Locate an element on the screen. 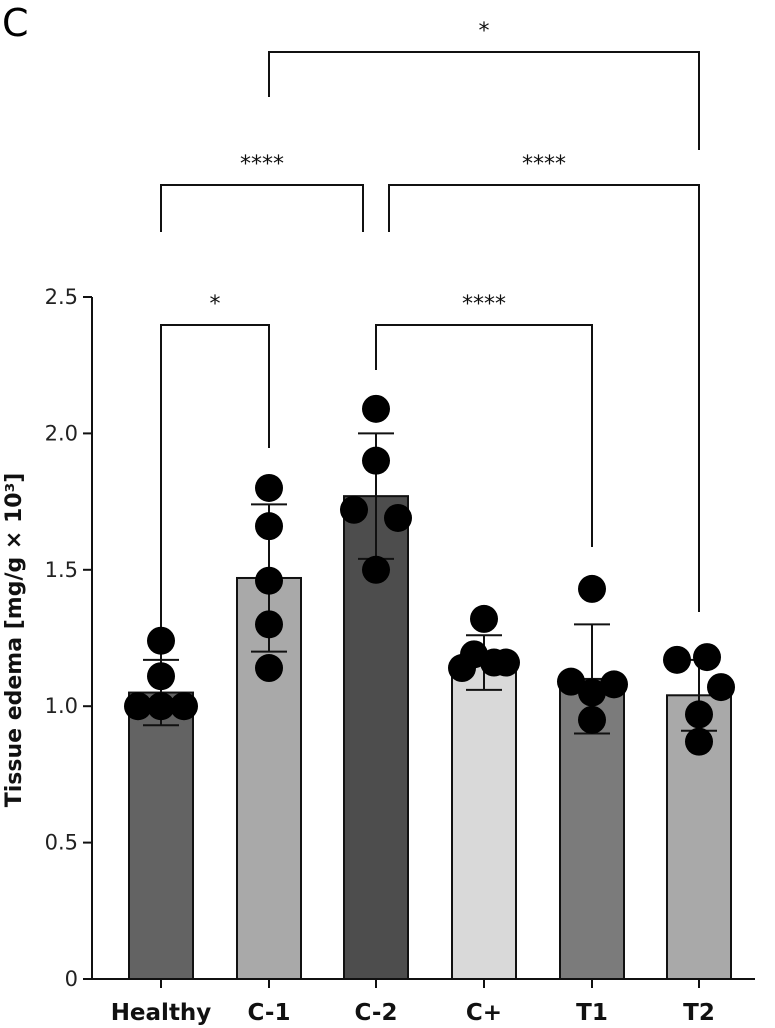 Image resolution: width=775 pixels, height=1028 pixels. x-tick-label-c-1: C-1 is located at coordinates (269, 1013).